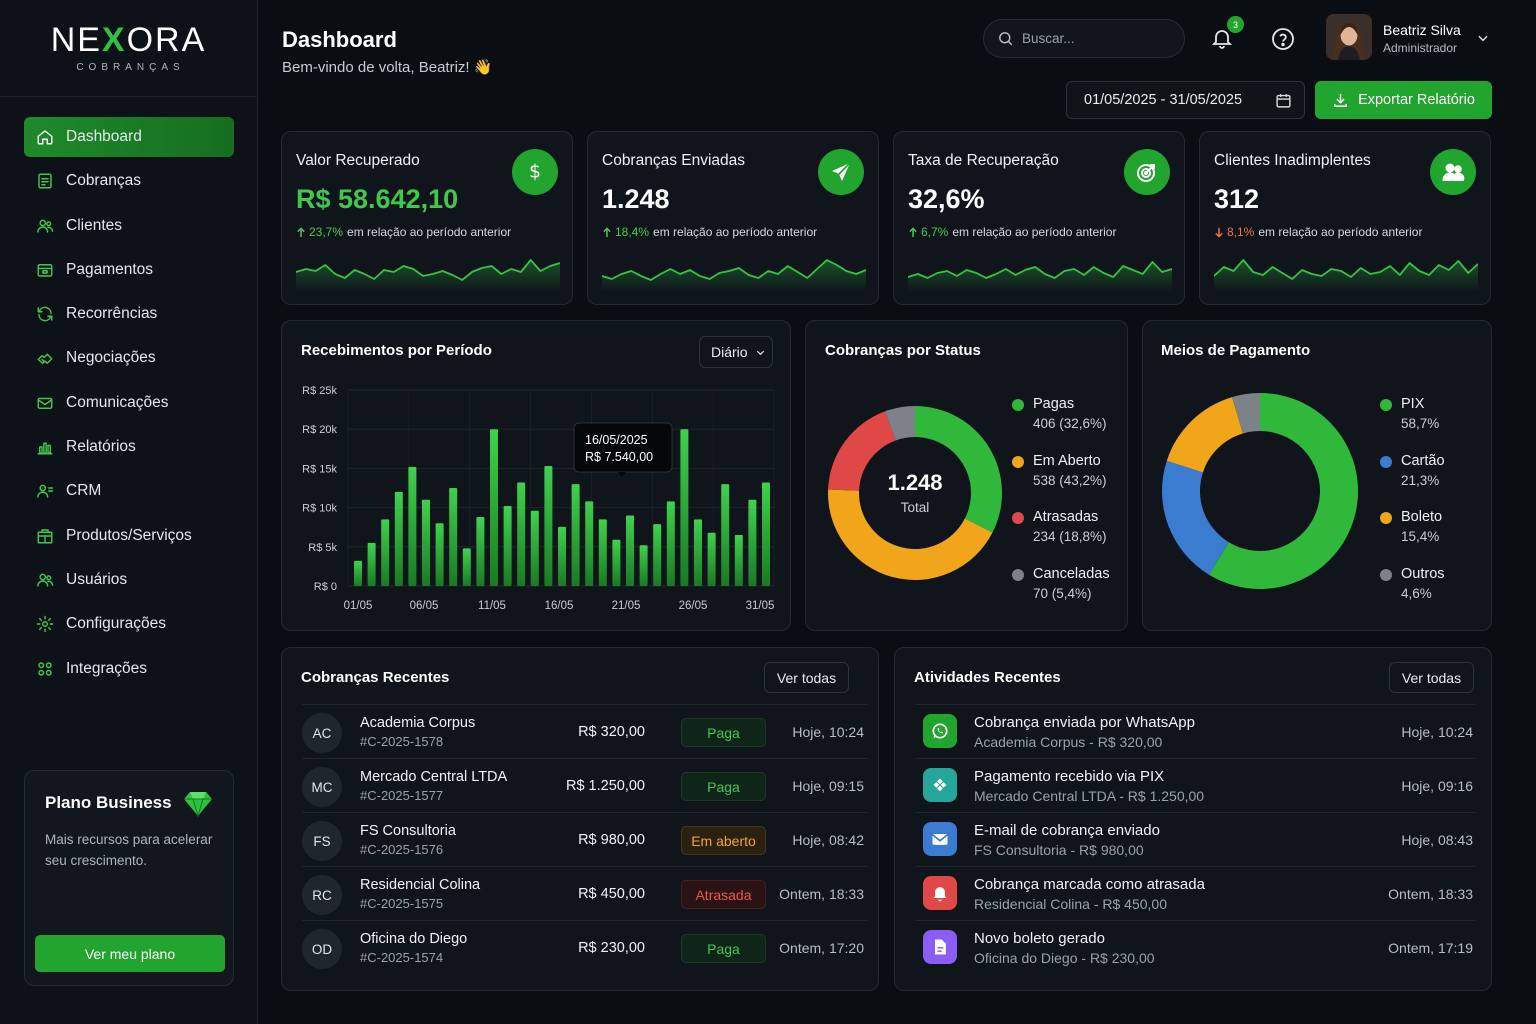  What do you see at coordinates (630, 550) in the screenshot?
I see `bar-21/05` at bounding box center [630, 550].